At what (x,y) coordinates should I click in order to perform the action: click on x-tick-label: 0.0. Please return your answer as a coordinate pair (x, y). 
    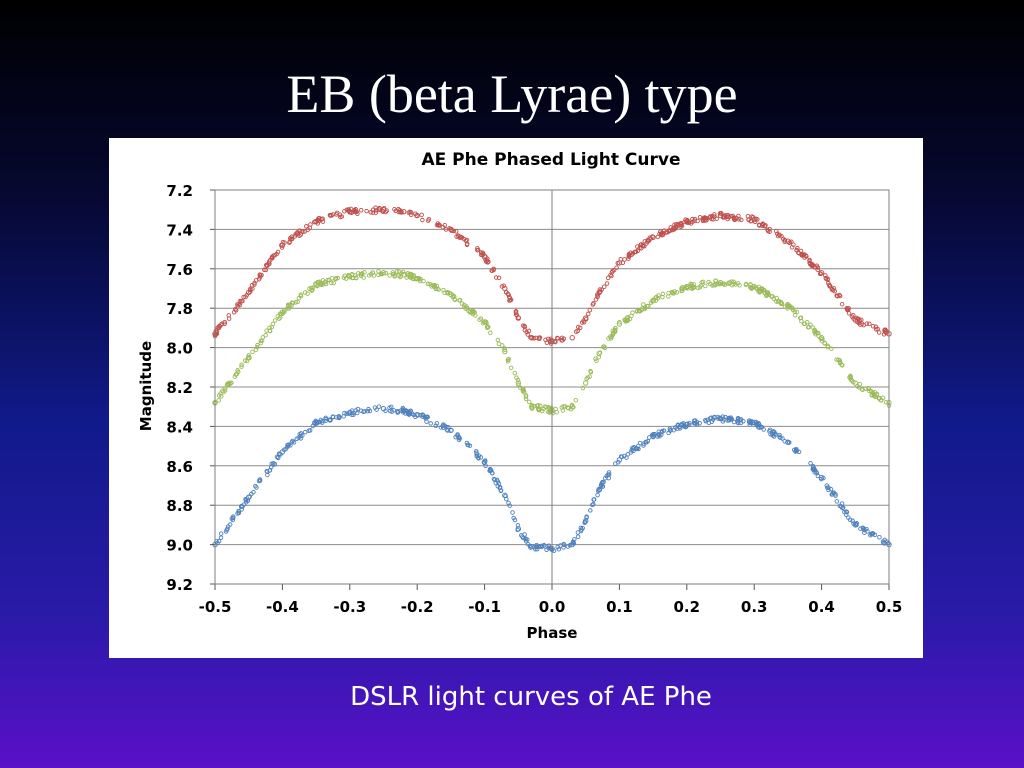
    Looking at the image, I should click on (552, 607).